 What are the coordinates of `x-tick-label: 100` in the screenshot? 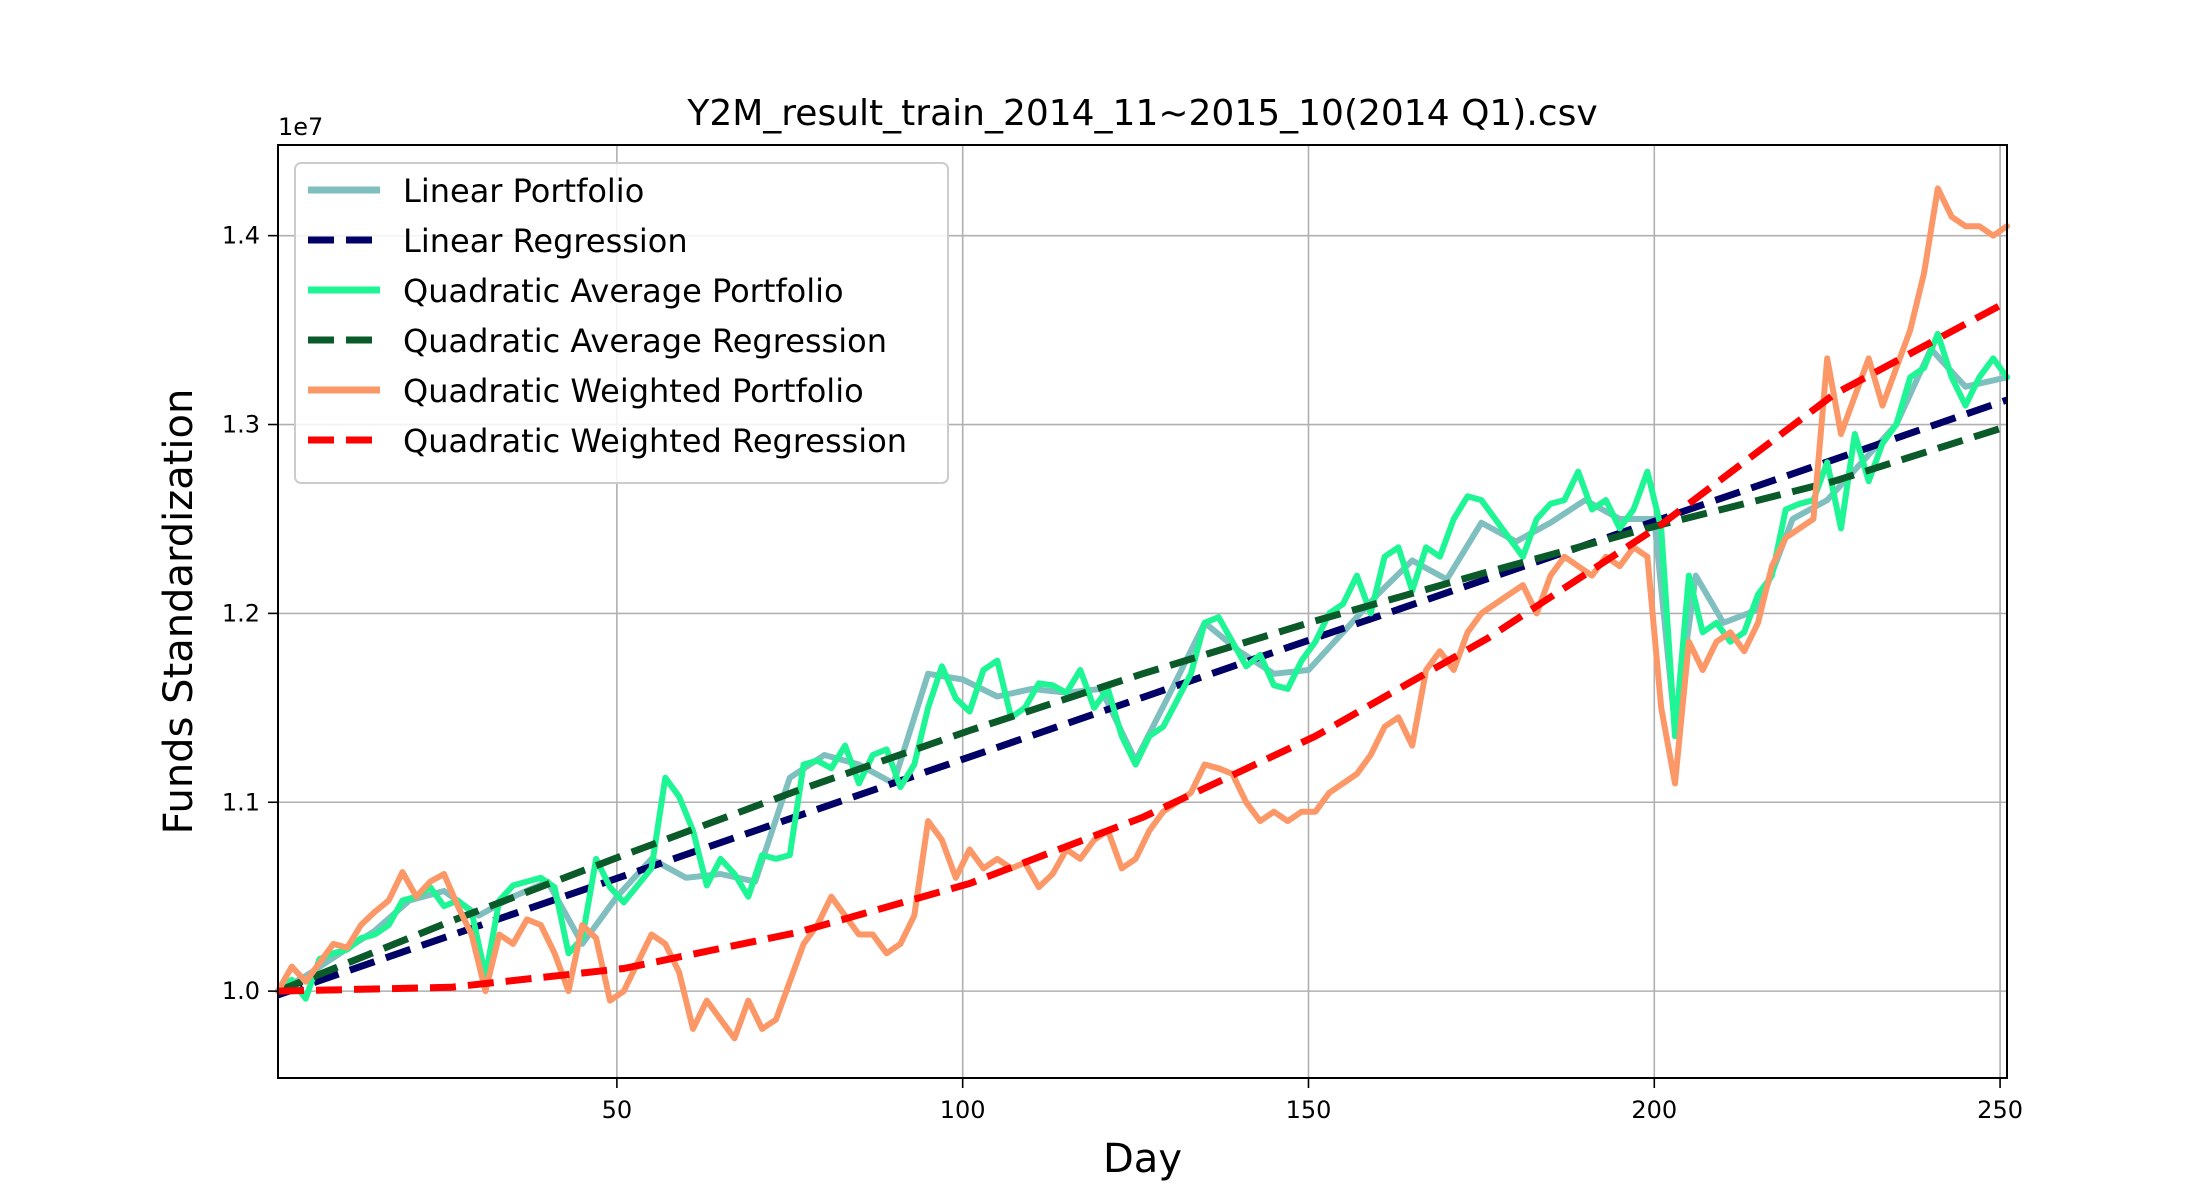 It's located at (963, 1110).